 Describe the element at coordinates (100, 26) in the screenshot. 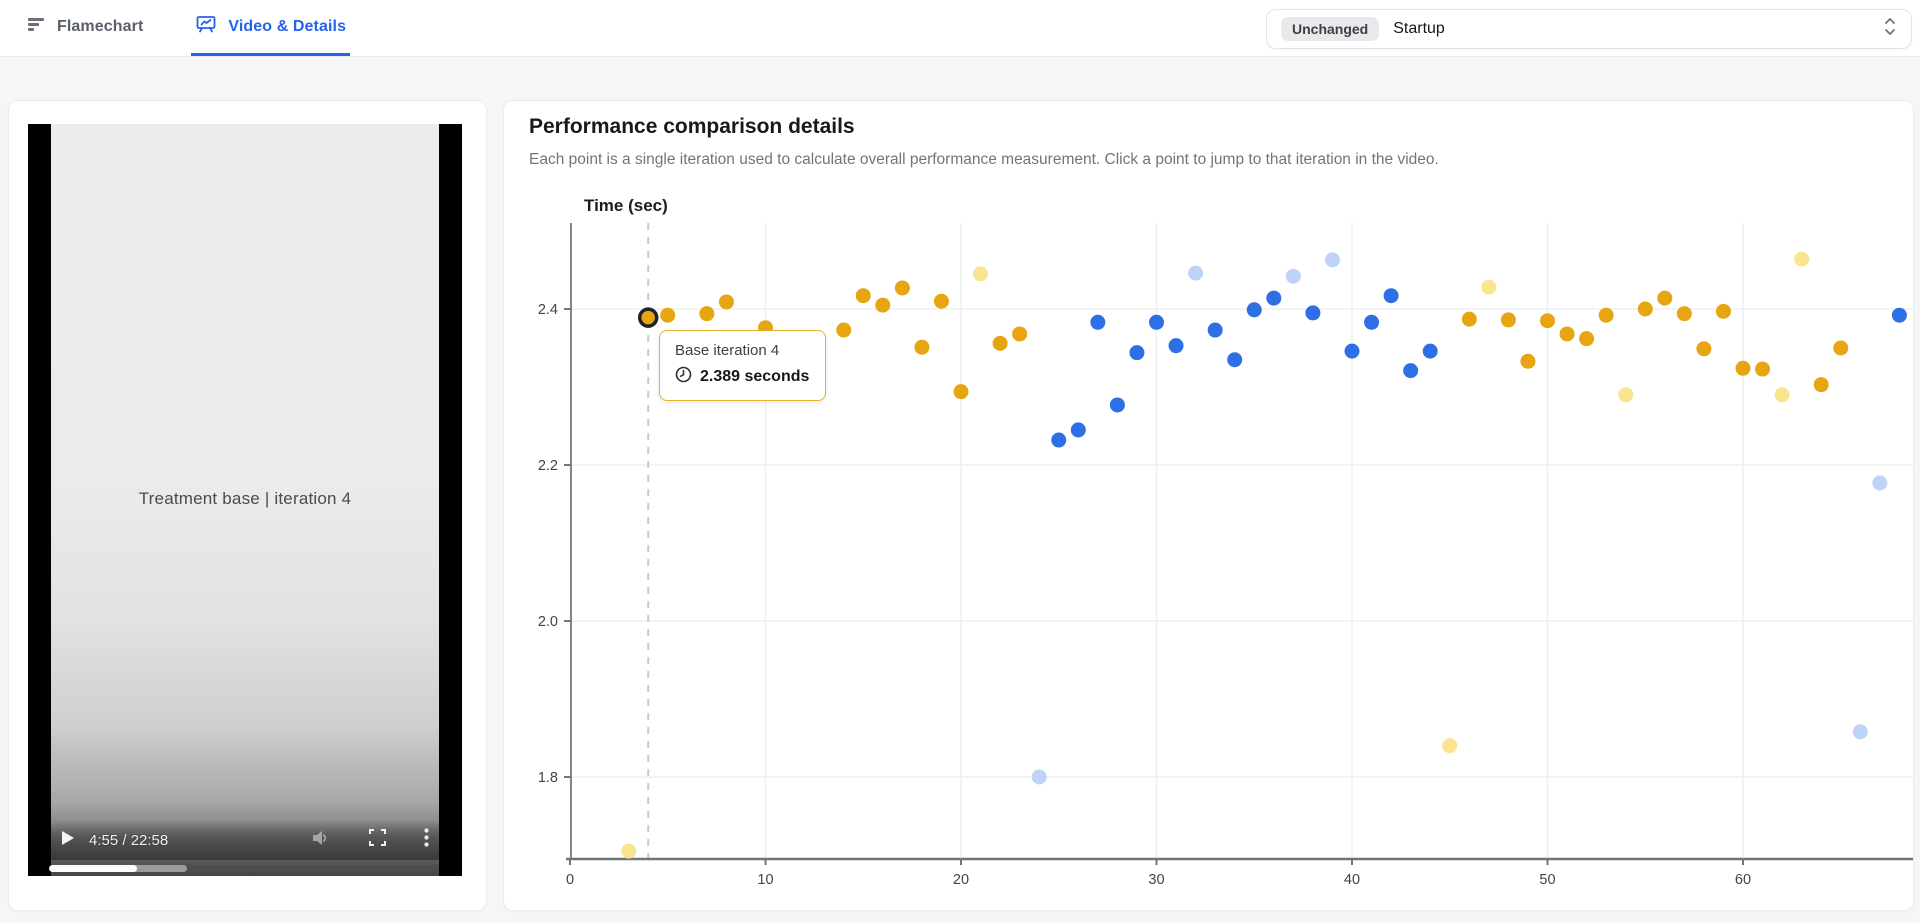

I see `tab-flamechart-label: Flamechart` at that location.